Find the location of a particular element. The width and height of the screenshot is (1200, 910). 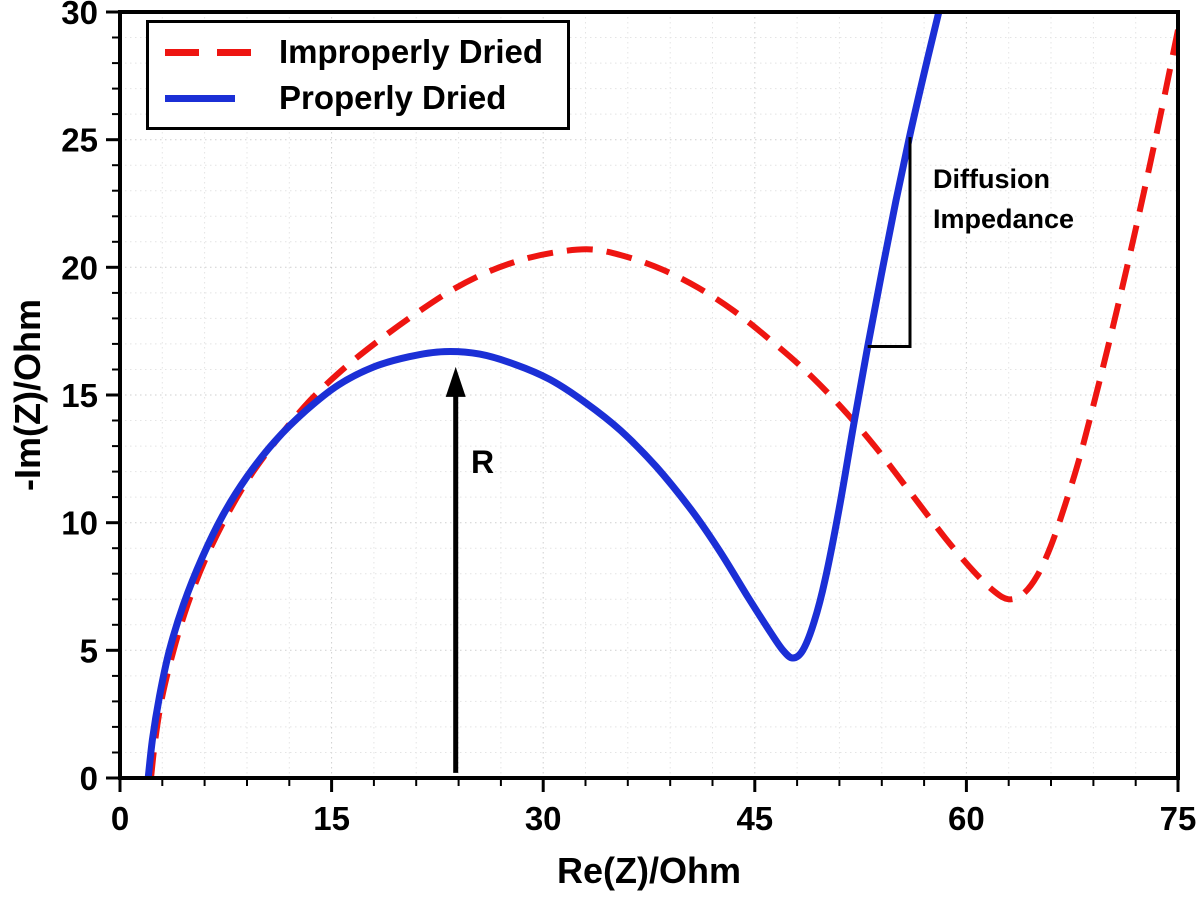

y-axis-label: -Im(Z)/Ohm is located at coordinates (27, 395).